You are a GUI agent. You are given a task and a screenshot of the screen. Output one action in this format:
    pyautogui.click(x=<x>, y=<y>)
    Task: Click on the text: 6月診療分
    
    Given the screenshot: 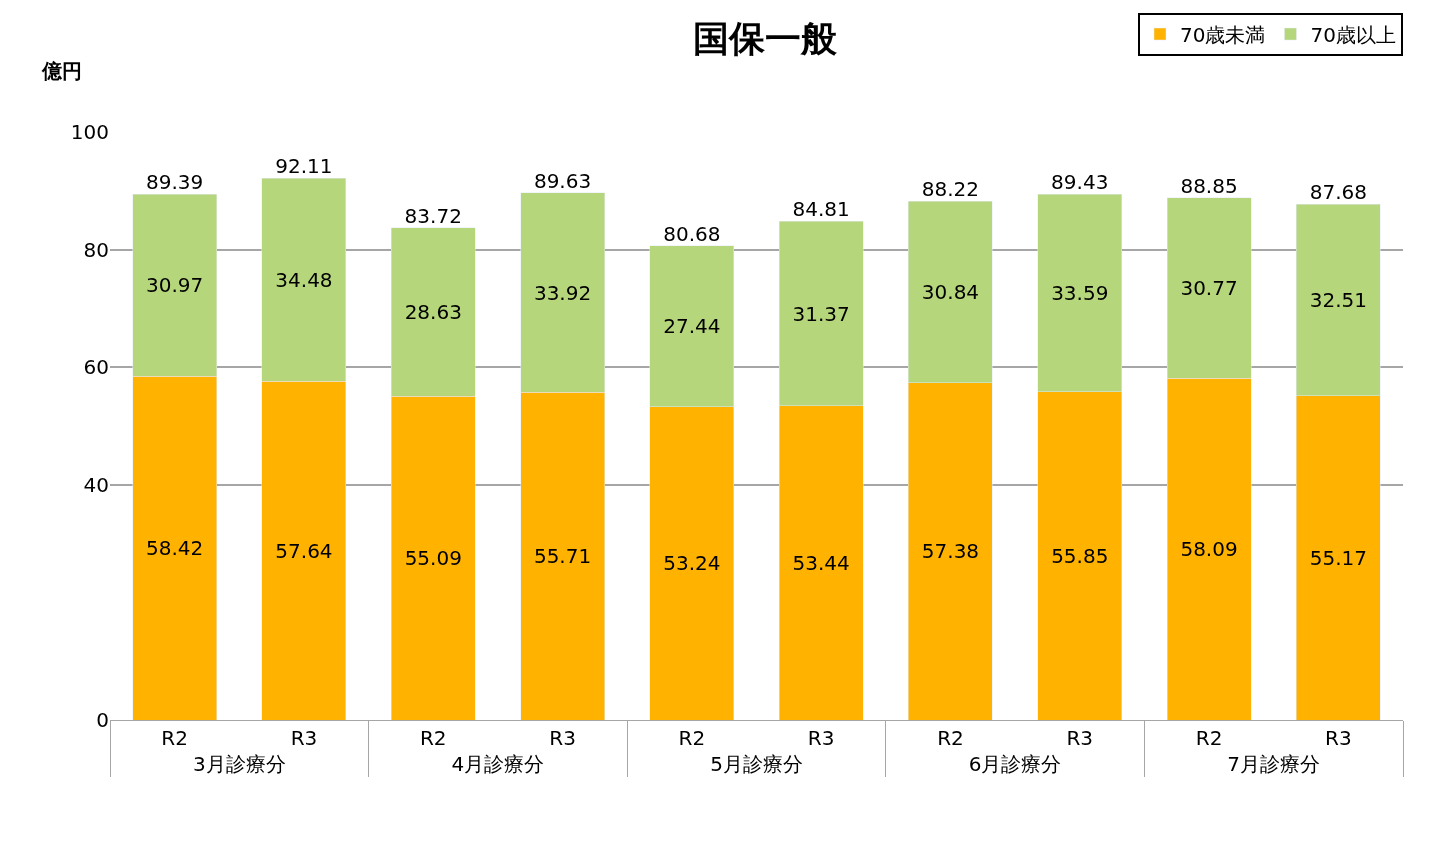 What is the action you would take?
    pyautogui.click(x=1015, y=764)
    